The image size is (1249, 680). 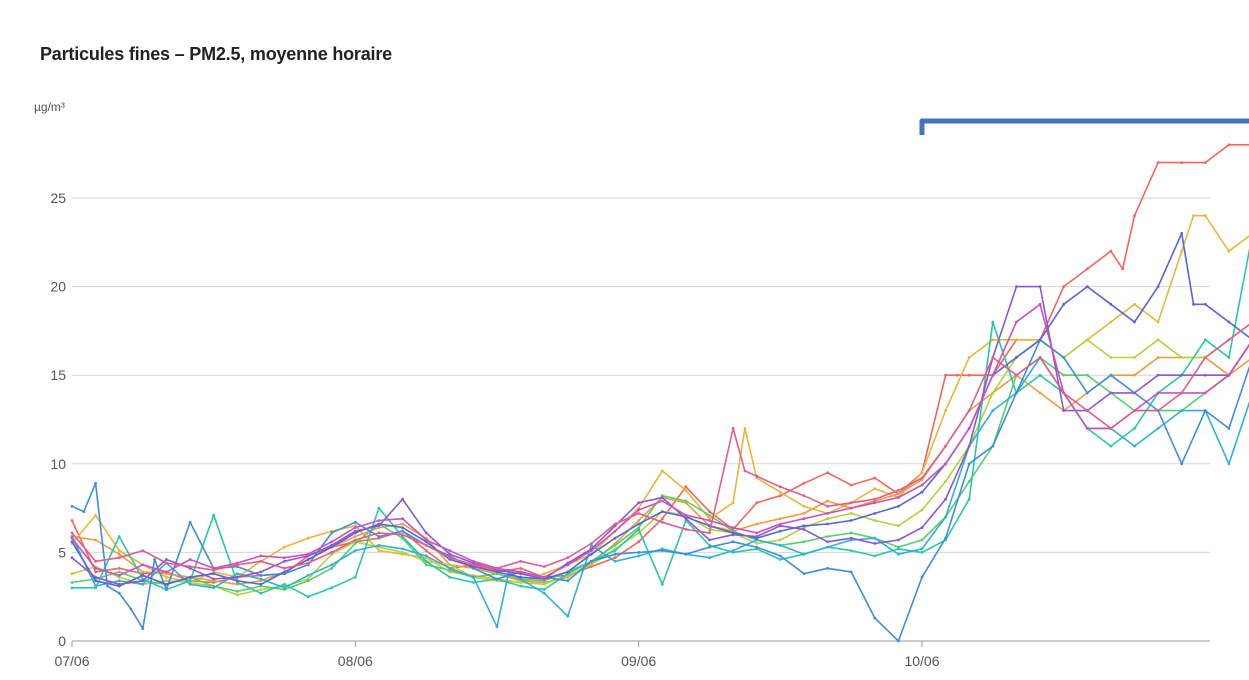 What do you see at coordinates (58, 419) in the screenshot?
I see `y-axis-ticks: 0 5 10 15 20 25` at bounding box center [58, 419].